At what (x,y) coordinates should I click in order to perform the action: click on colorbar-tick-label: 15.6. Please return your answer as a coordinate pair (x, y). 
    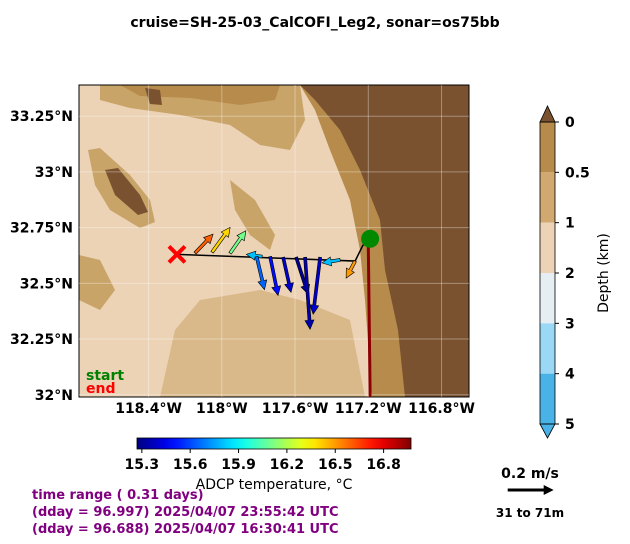
    Looking at the image, I should click on (190, 465).